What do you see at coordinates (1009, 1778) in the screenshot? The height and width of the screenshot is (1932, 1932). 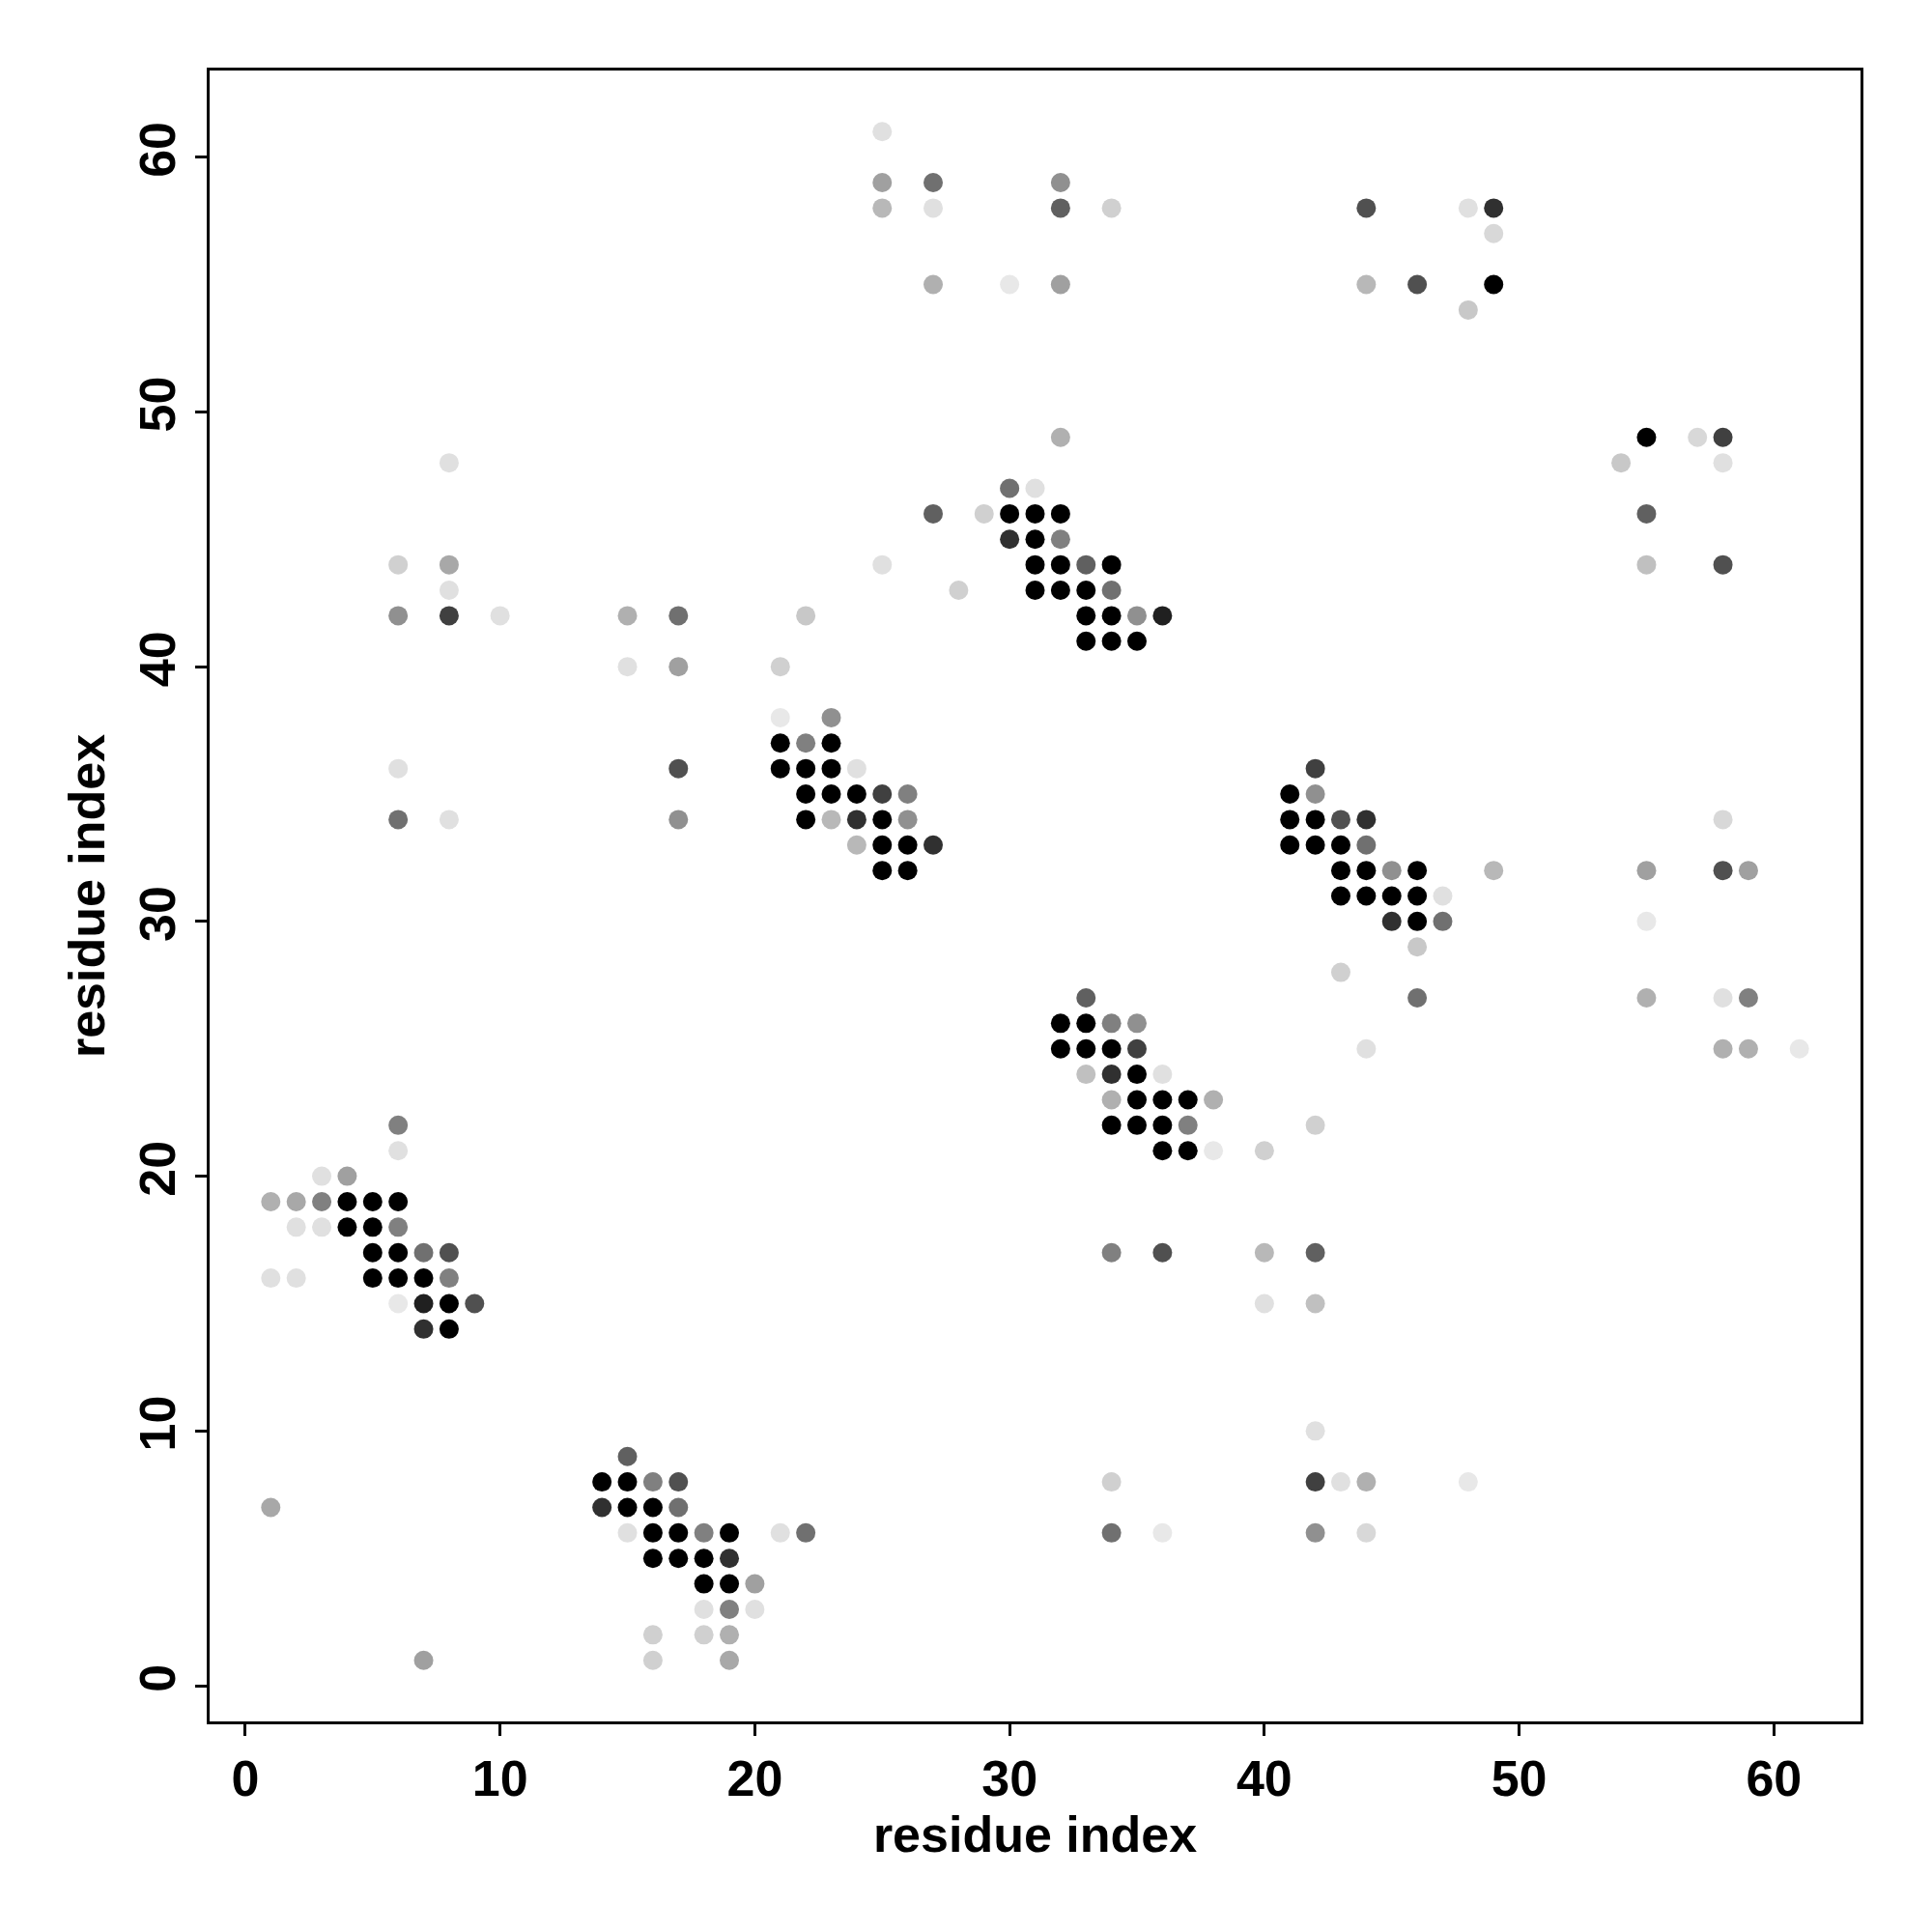 I see `x-tick-label: 30` at bounding box center [1009, 1778].